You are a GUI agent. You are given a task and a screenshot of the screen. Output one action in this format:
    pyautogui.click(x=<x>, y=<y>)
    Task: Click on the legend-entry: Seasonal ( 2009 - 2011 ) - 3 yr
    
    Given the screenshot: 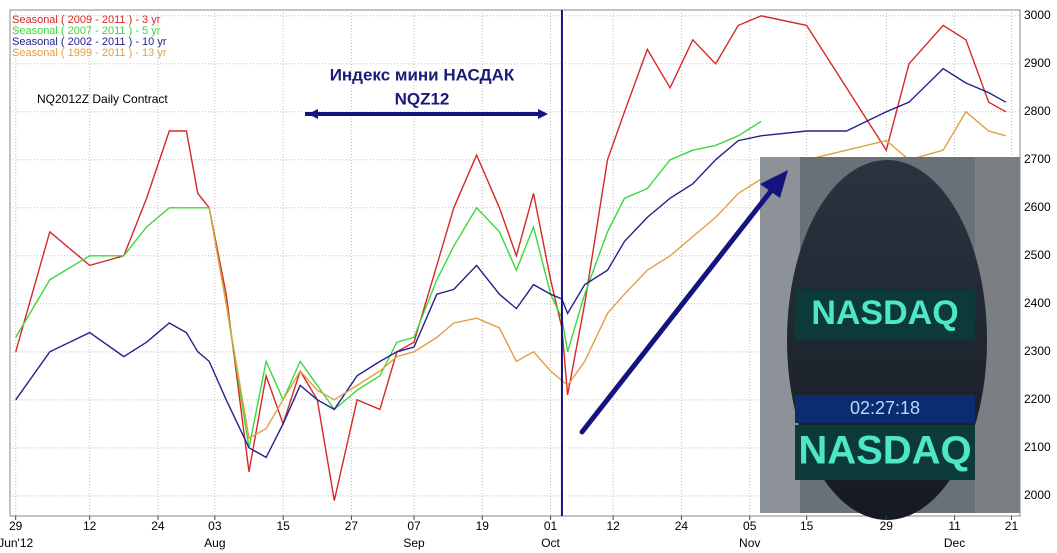 What is the action you would take?
    pyautogui.click(x=86, y=20)
    